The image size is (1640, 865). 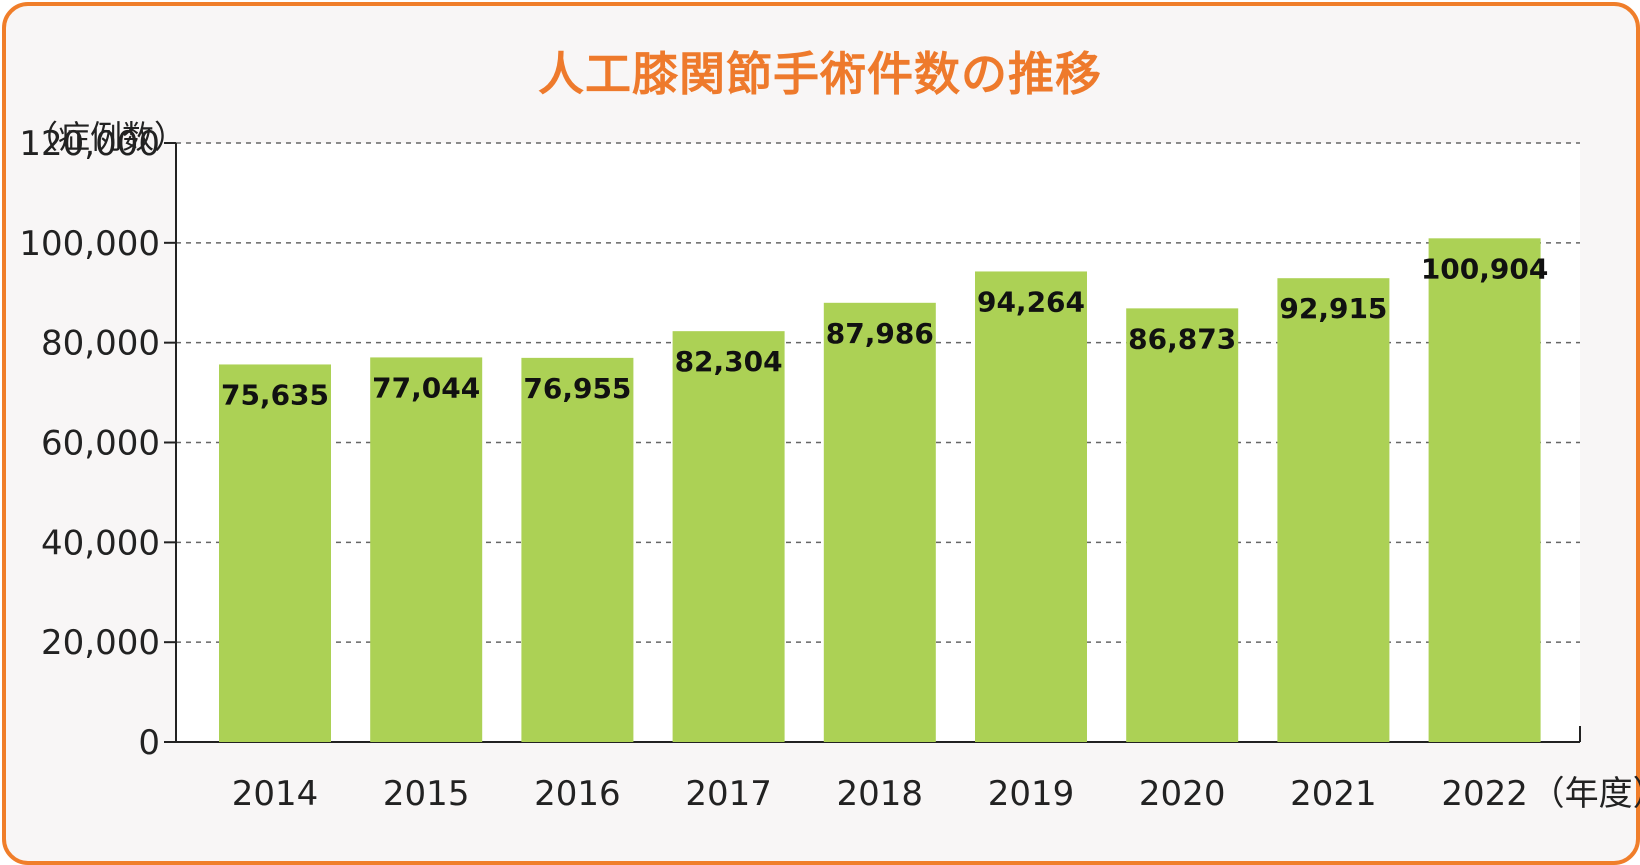 I want to click on data-label: 87,986, so click(x=880, y=333).